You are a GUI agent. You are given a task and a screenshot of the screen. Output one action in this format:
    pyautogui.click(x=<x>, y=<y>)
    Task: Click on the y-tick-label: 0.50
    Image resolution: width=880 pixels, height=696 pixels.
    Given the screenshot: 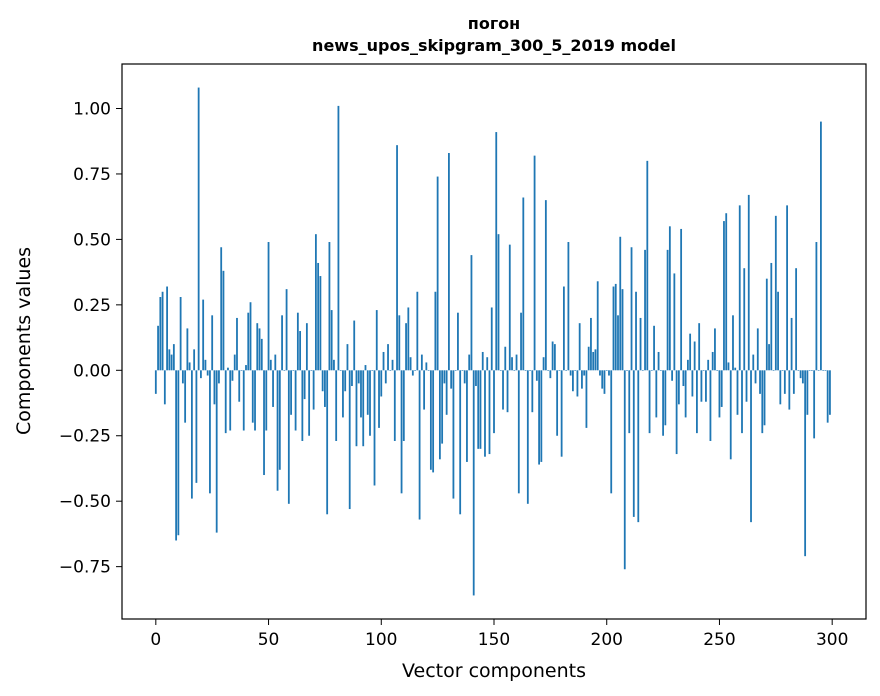 What is the action you would take?
    pyautogui.click(x=92, y=240)
    